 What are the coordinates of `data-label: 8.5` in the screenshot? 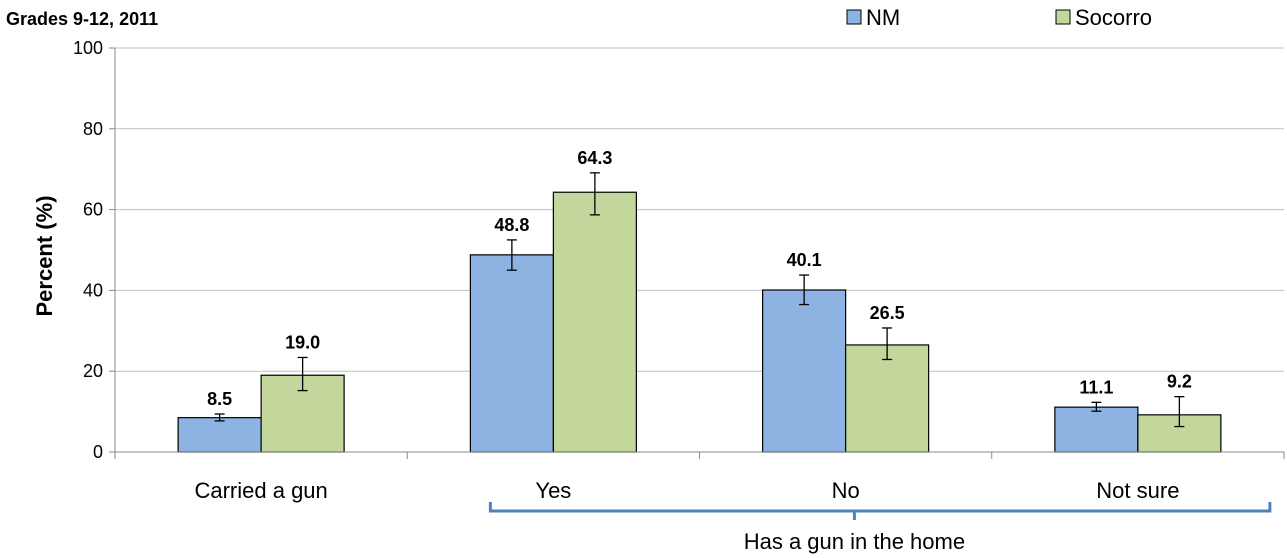 It's located at (219, 399).